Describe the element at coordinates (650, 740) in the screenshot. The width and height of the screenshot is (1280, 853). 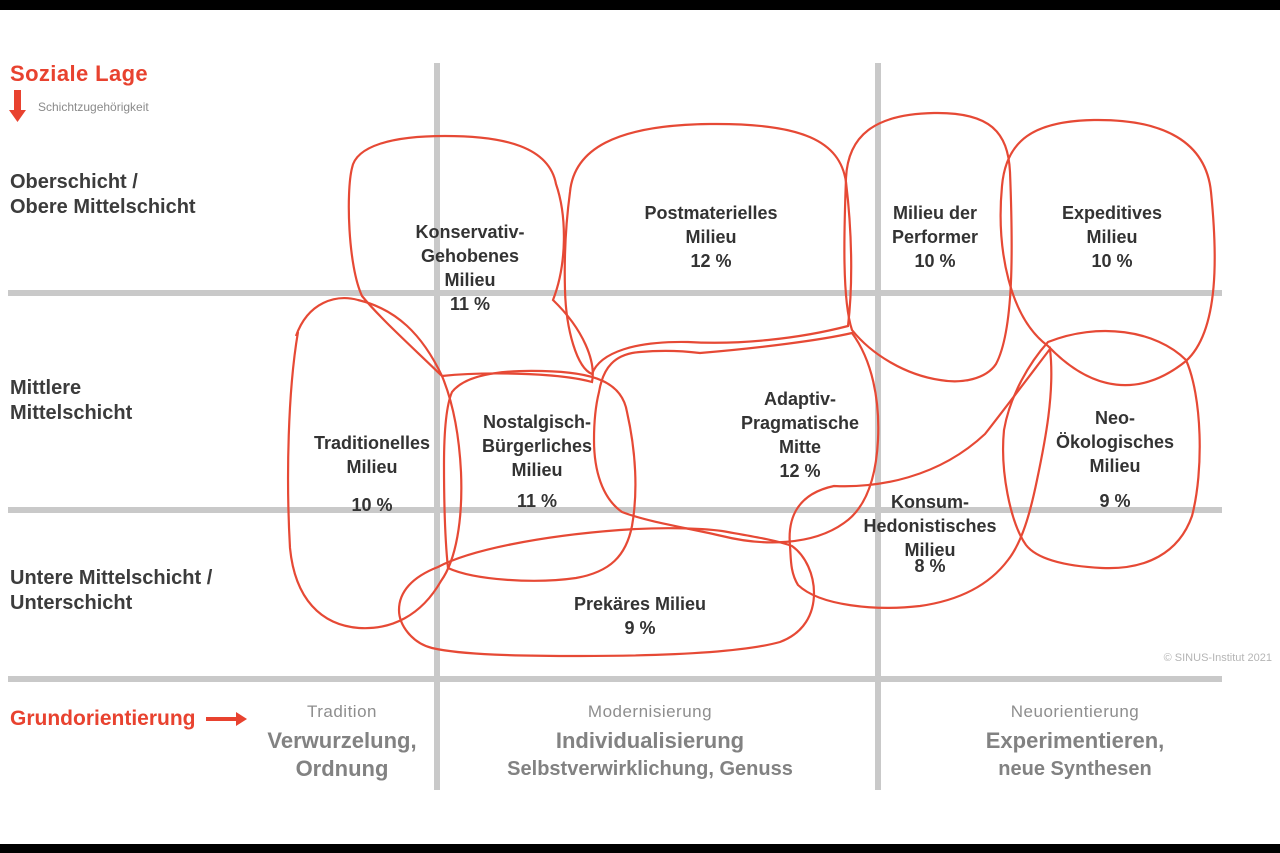
I see `svg-text: Individualisierung` at that location.